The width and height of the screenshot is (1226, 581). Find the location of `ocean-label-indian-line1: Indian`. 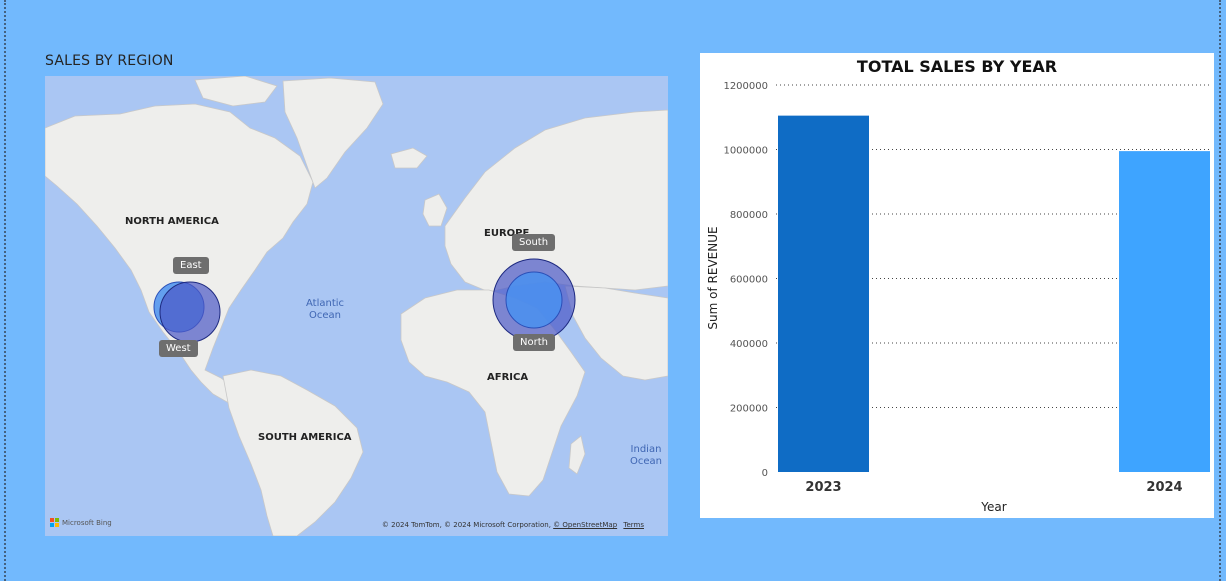

ocean-label-indian-line1: Indian is located at coordinates (646, 449).